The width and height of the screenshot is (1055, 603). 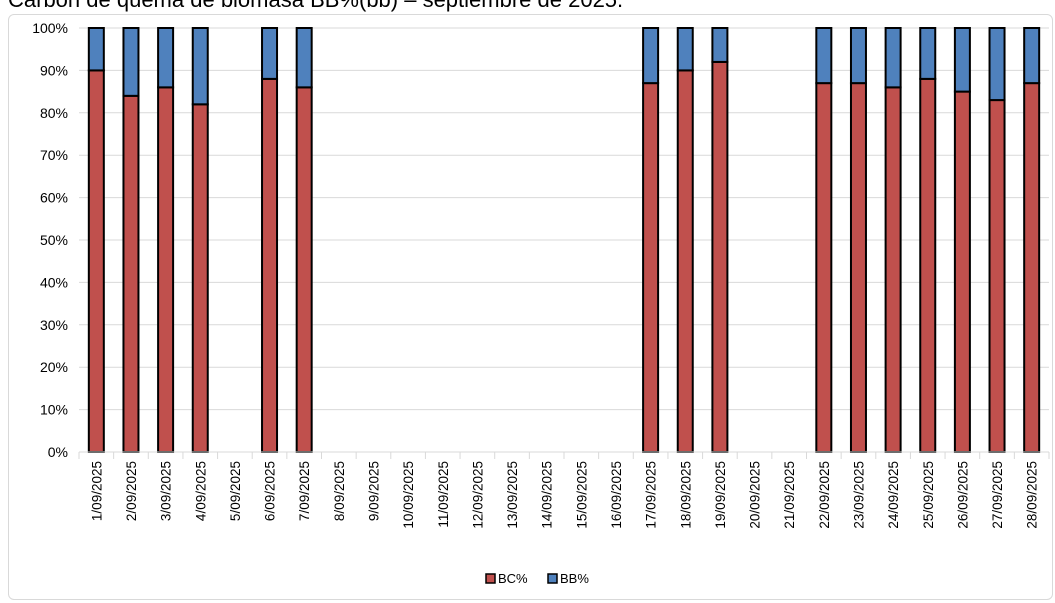 What do you see at coordinates (651, 495) in the screenshot?
I see `x-tick-label: 17/09/2025` at bounding box center [651, 495].